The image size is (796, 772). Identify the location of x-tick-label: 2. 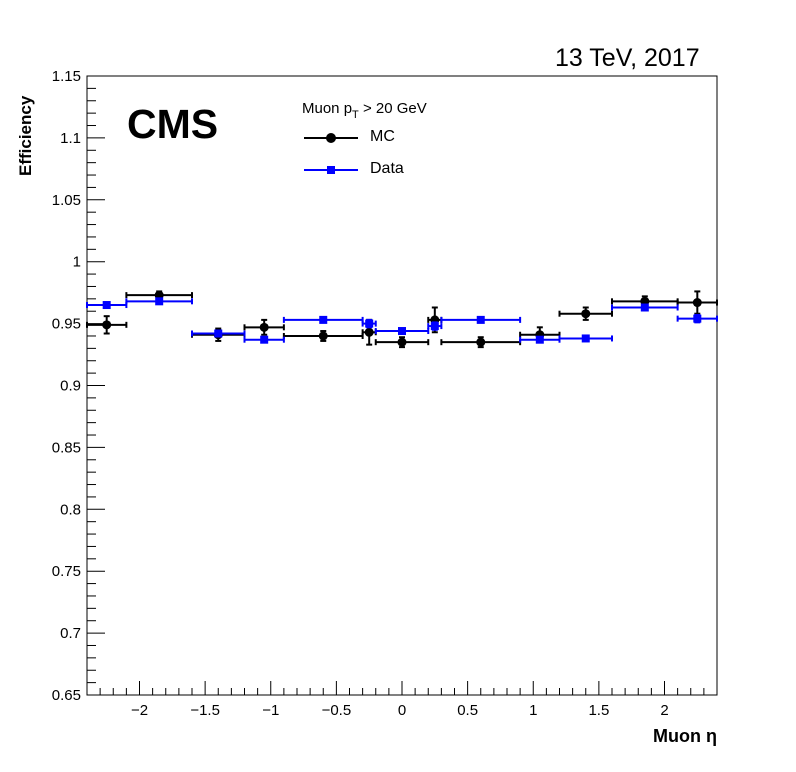
(664, 710).